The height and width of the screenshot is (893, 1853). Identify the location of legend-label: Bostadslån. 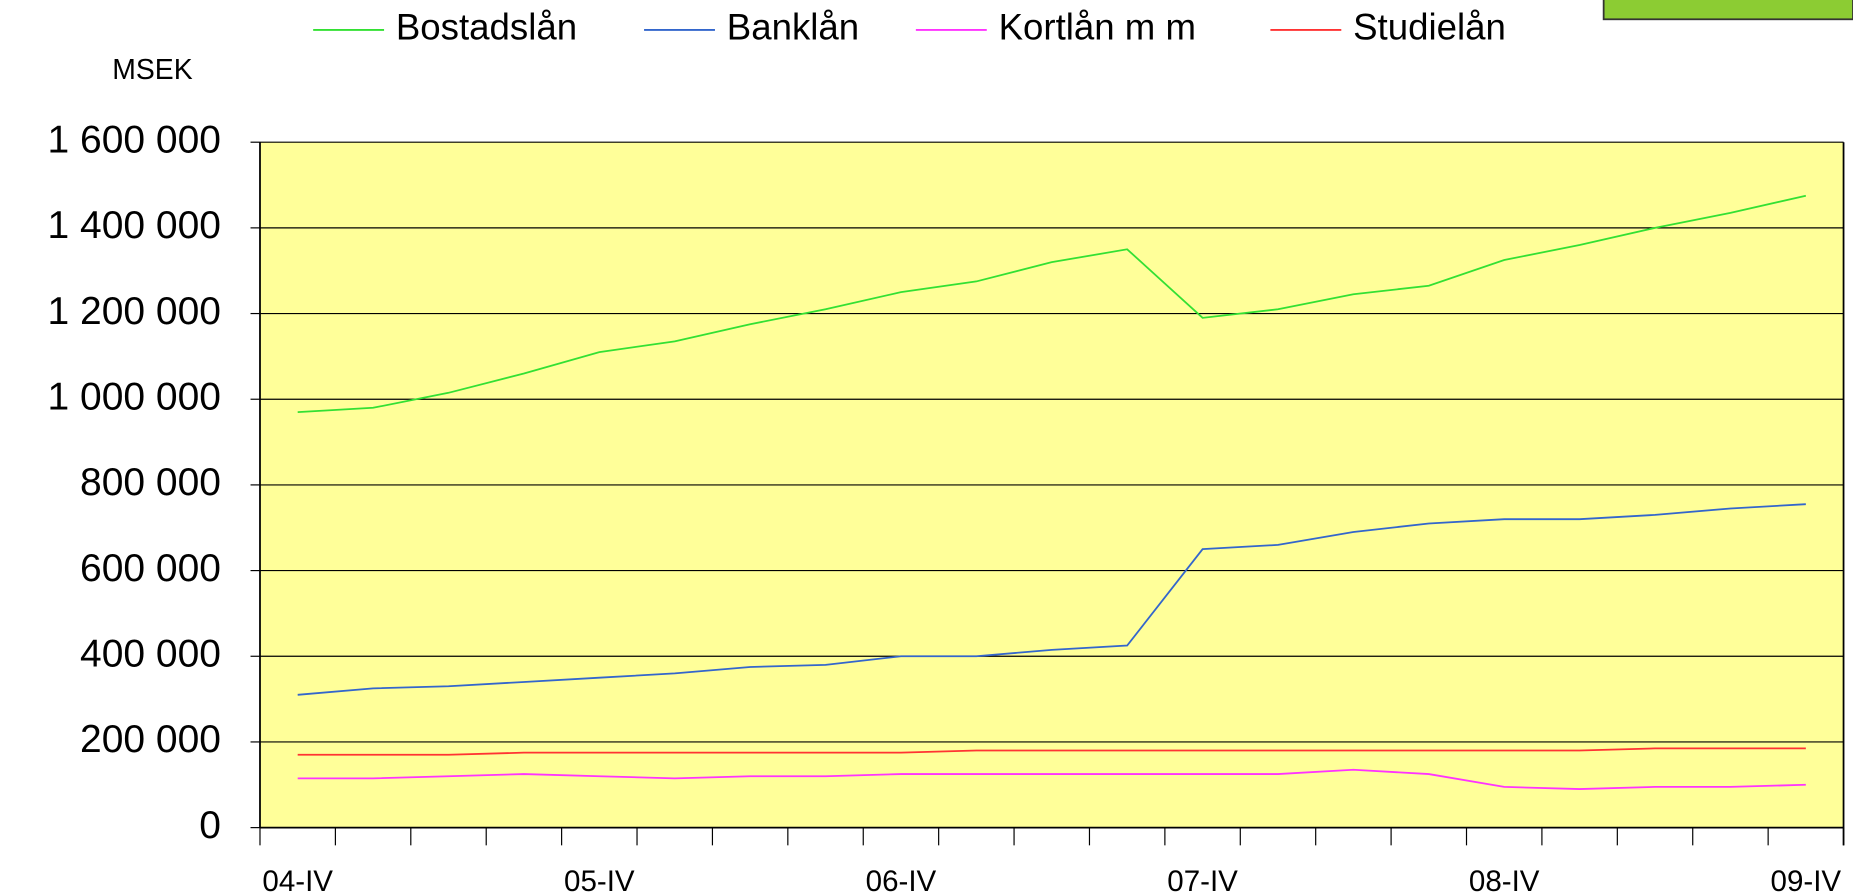
(486, 27).